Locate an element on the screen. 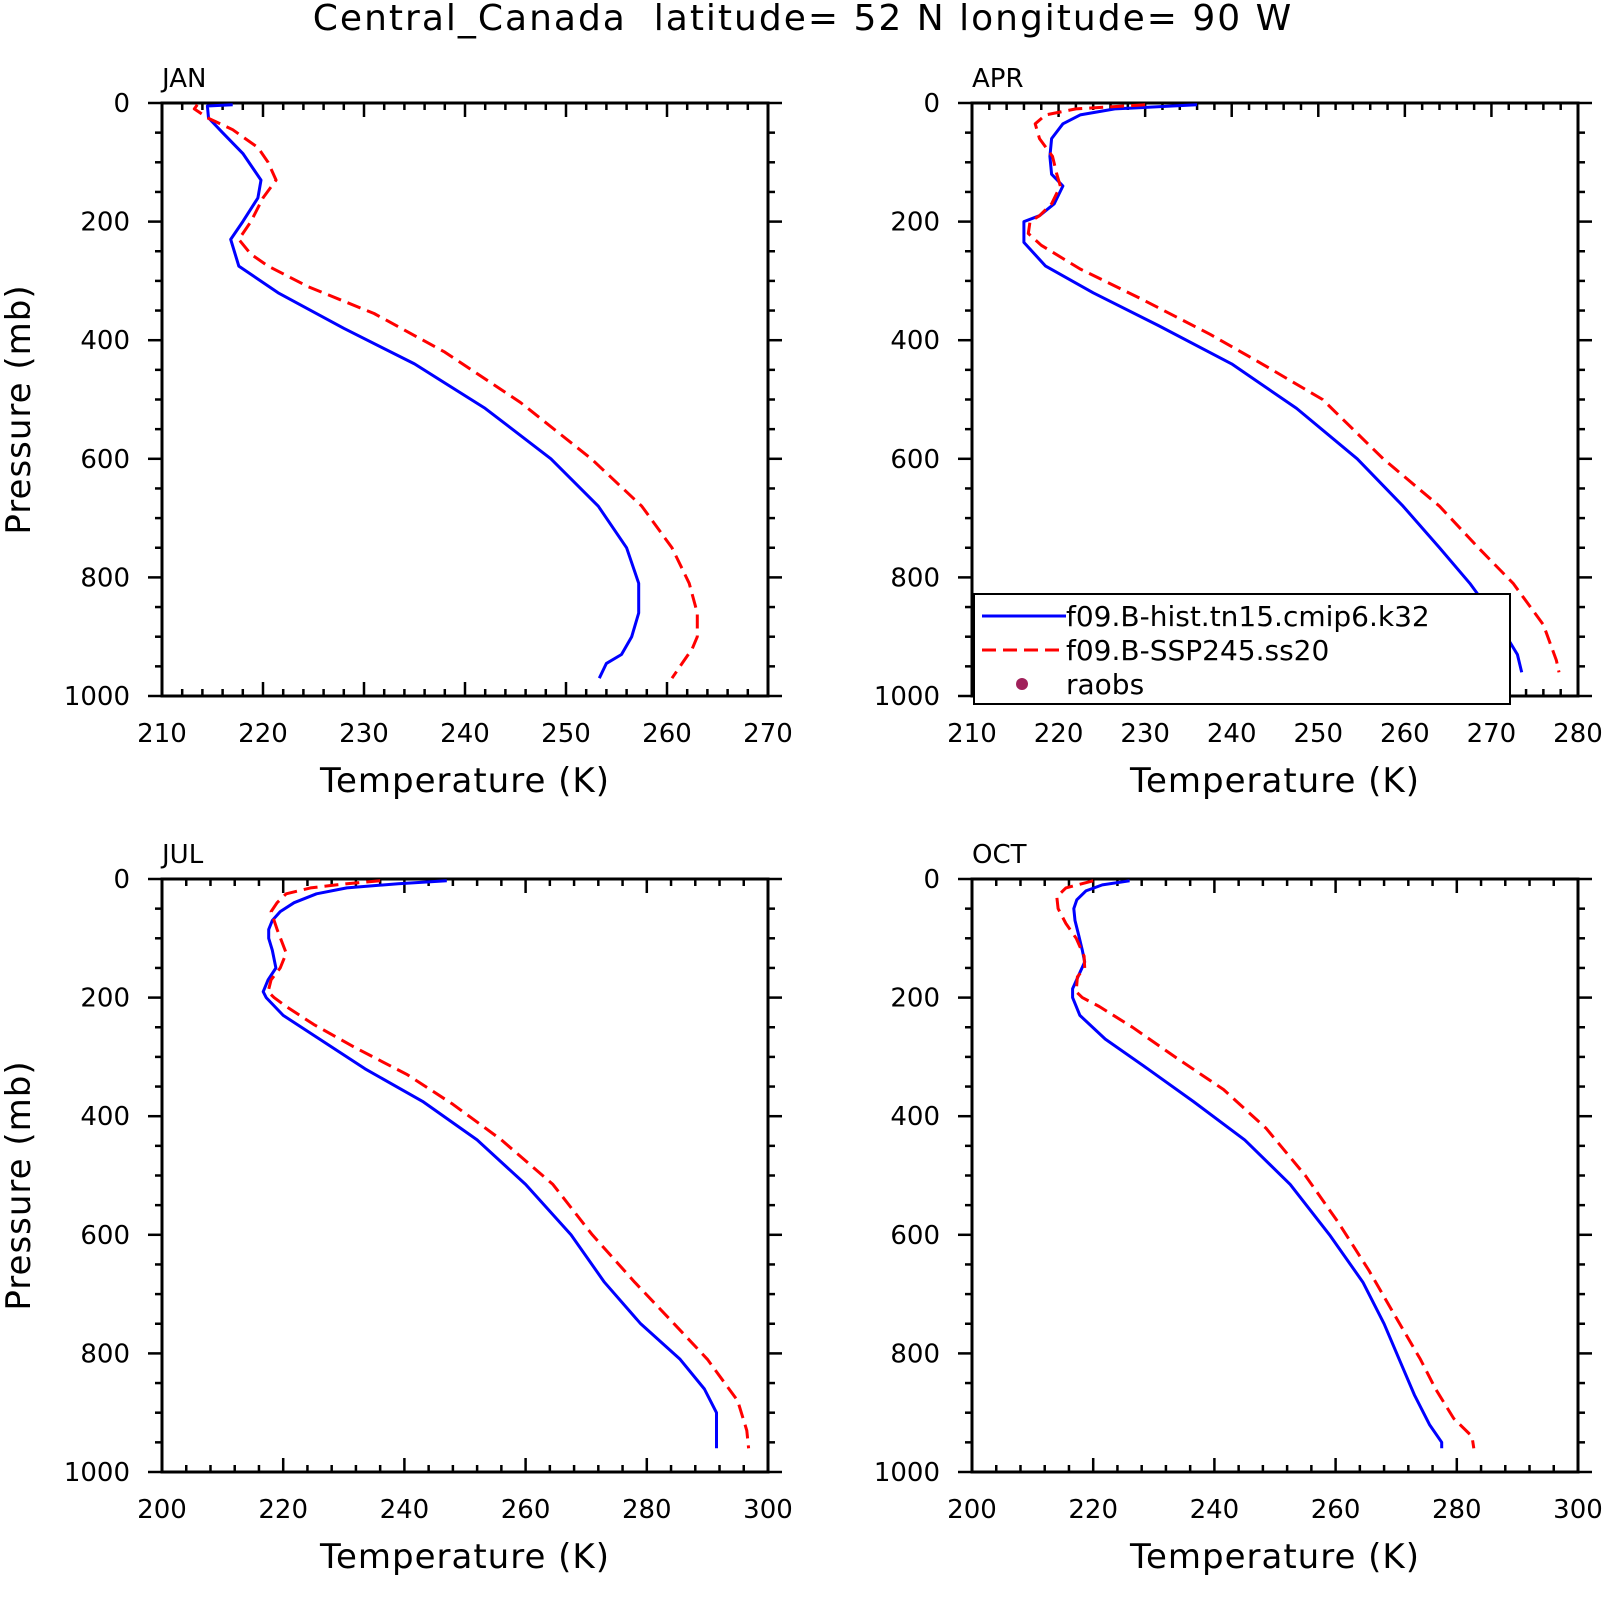 This screenshot has height=1600, width=1606. legend-label: raobs is located at coordinates (1105, 684).